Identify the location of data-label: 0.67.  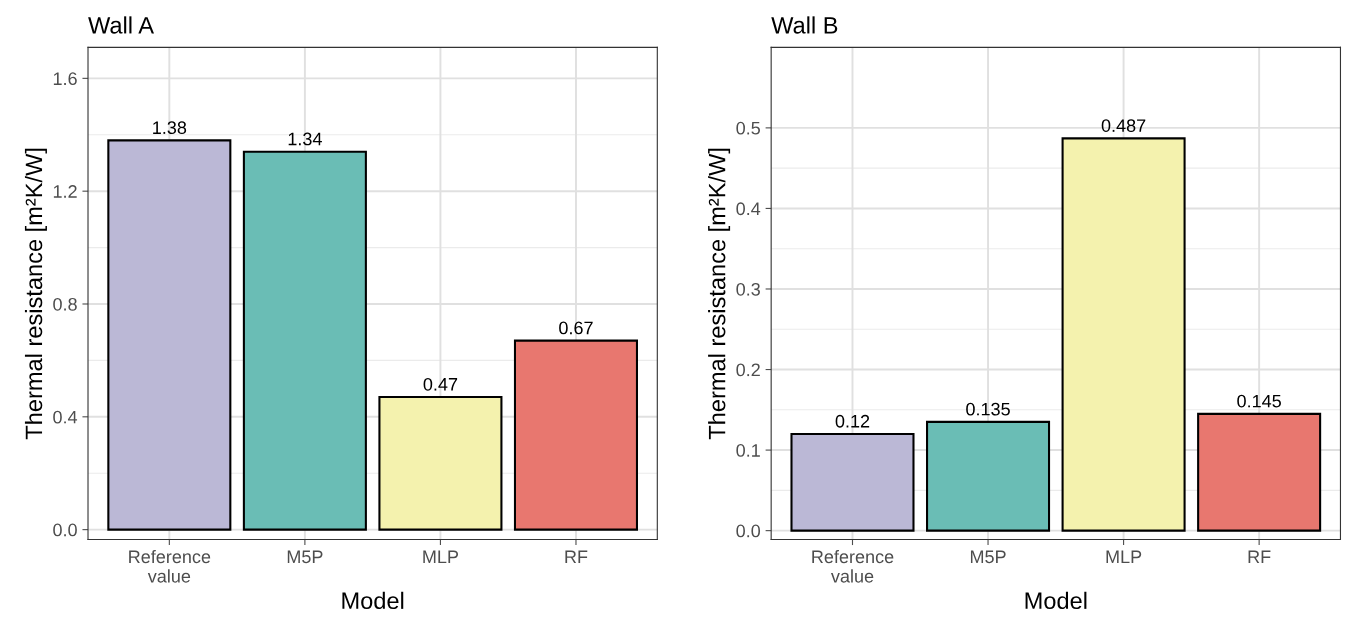
(576, 328).